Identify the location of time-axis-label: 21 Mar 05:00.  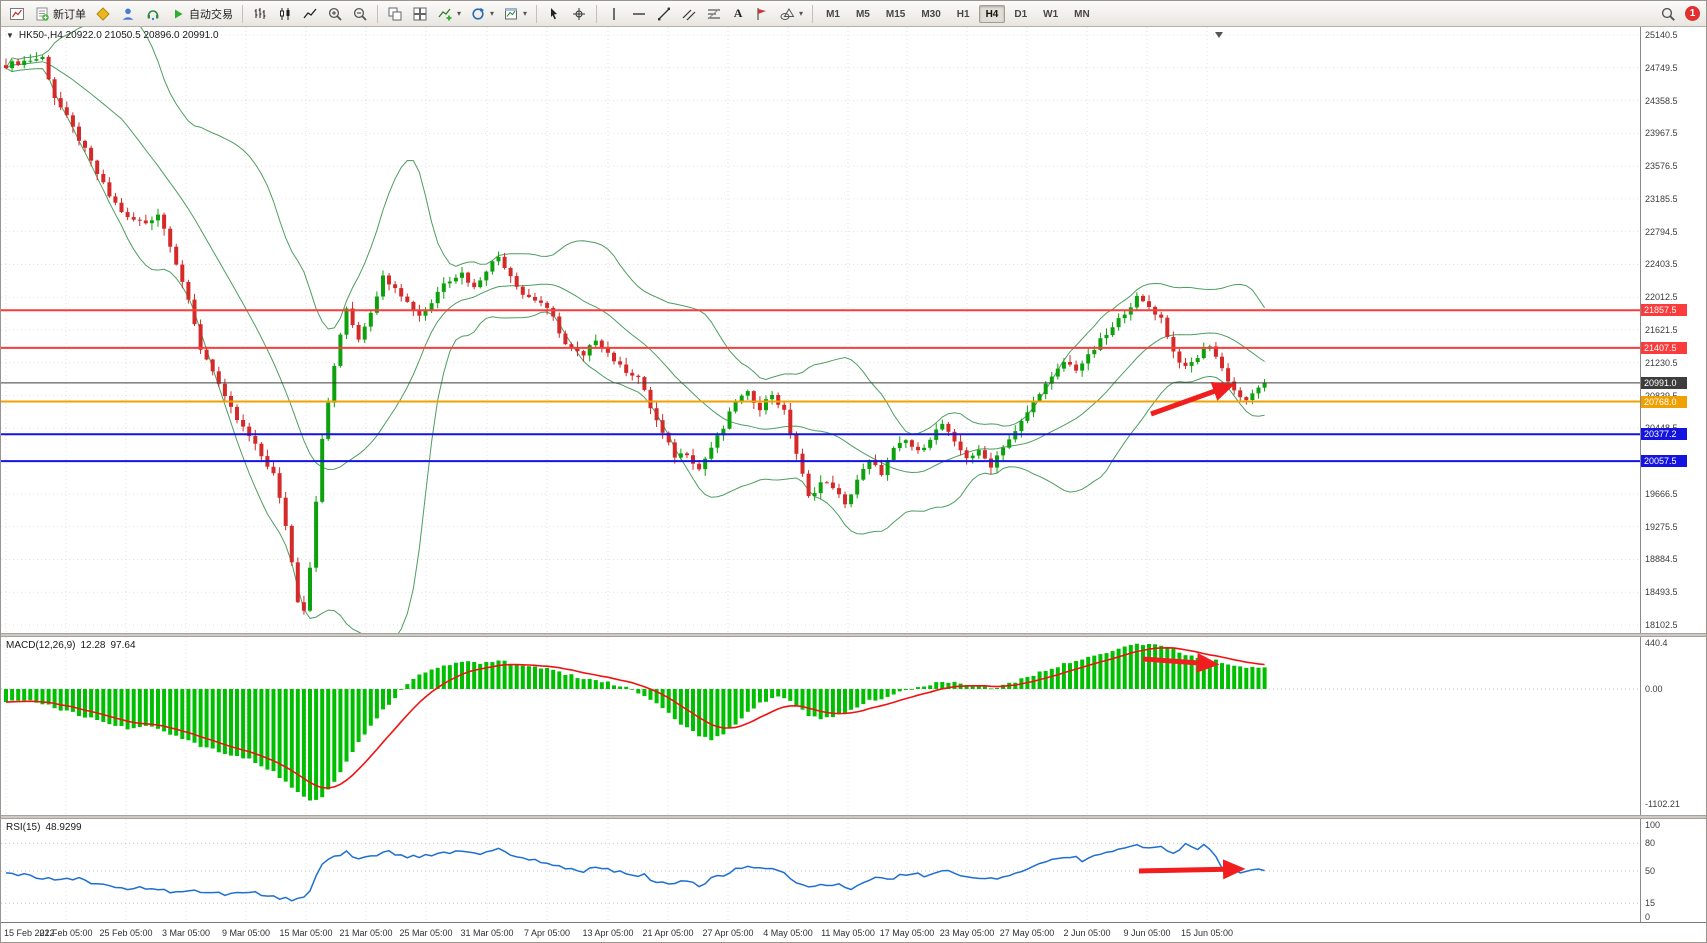
(366, 933).